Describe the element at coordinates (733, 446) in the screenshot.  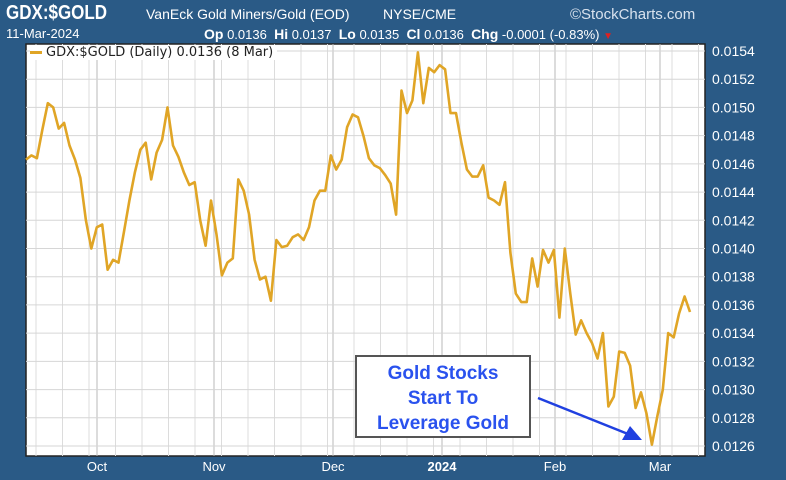
I see `y-tick-label: 0.0126` at that location.